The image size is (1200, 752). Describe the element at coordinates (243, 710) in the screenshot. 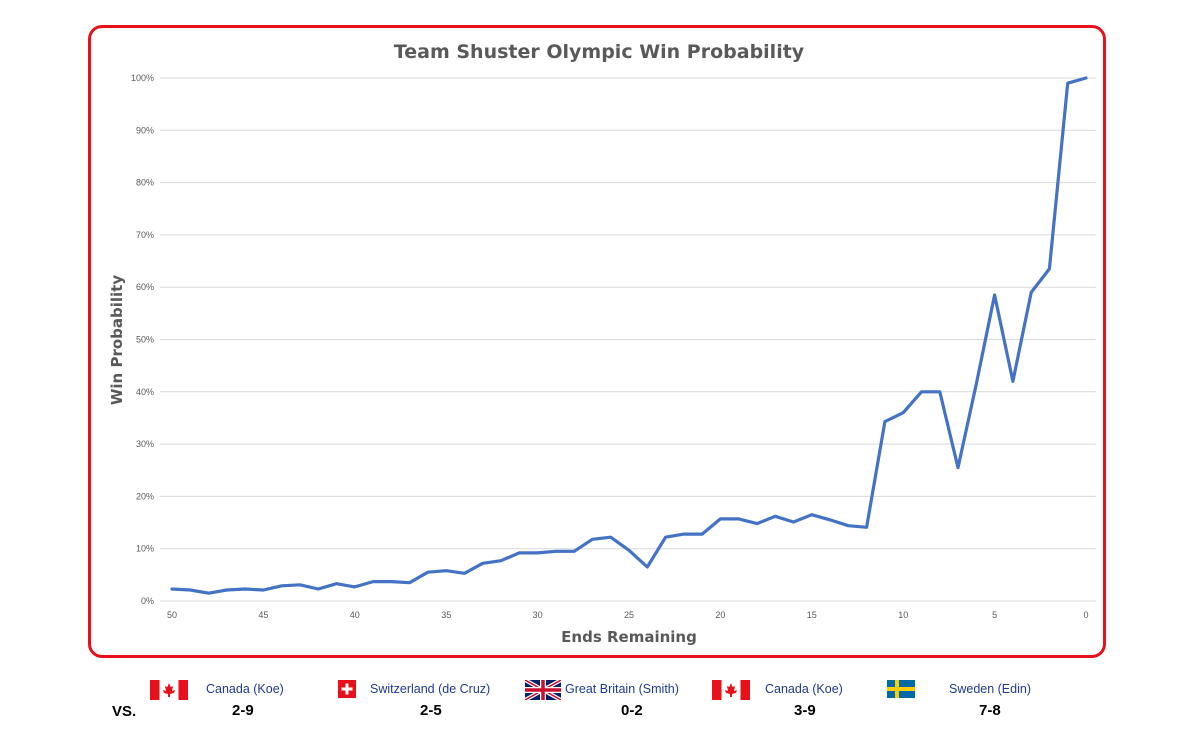

I see `opponent-score: 2-9` at that location.